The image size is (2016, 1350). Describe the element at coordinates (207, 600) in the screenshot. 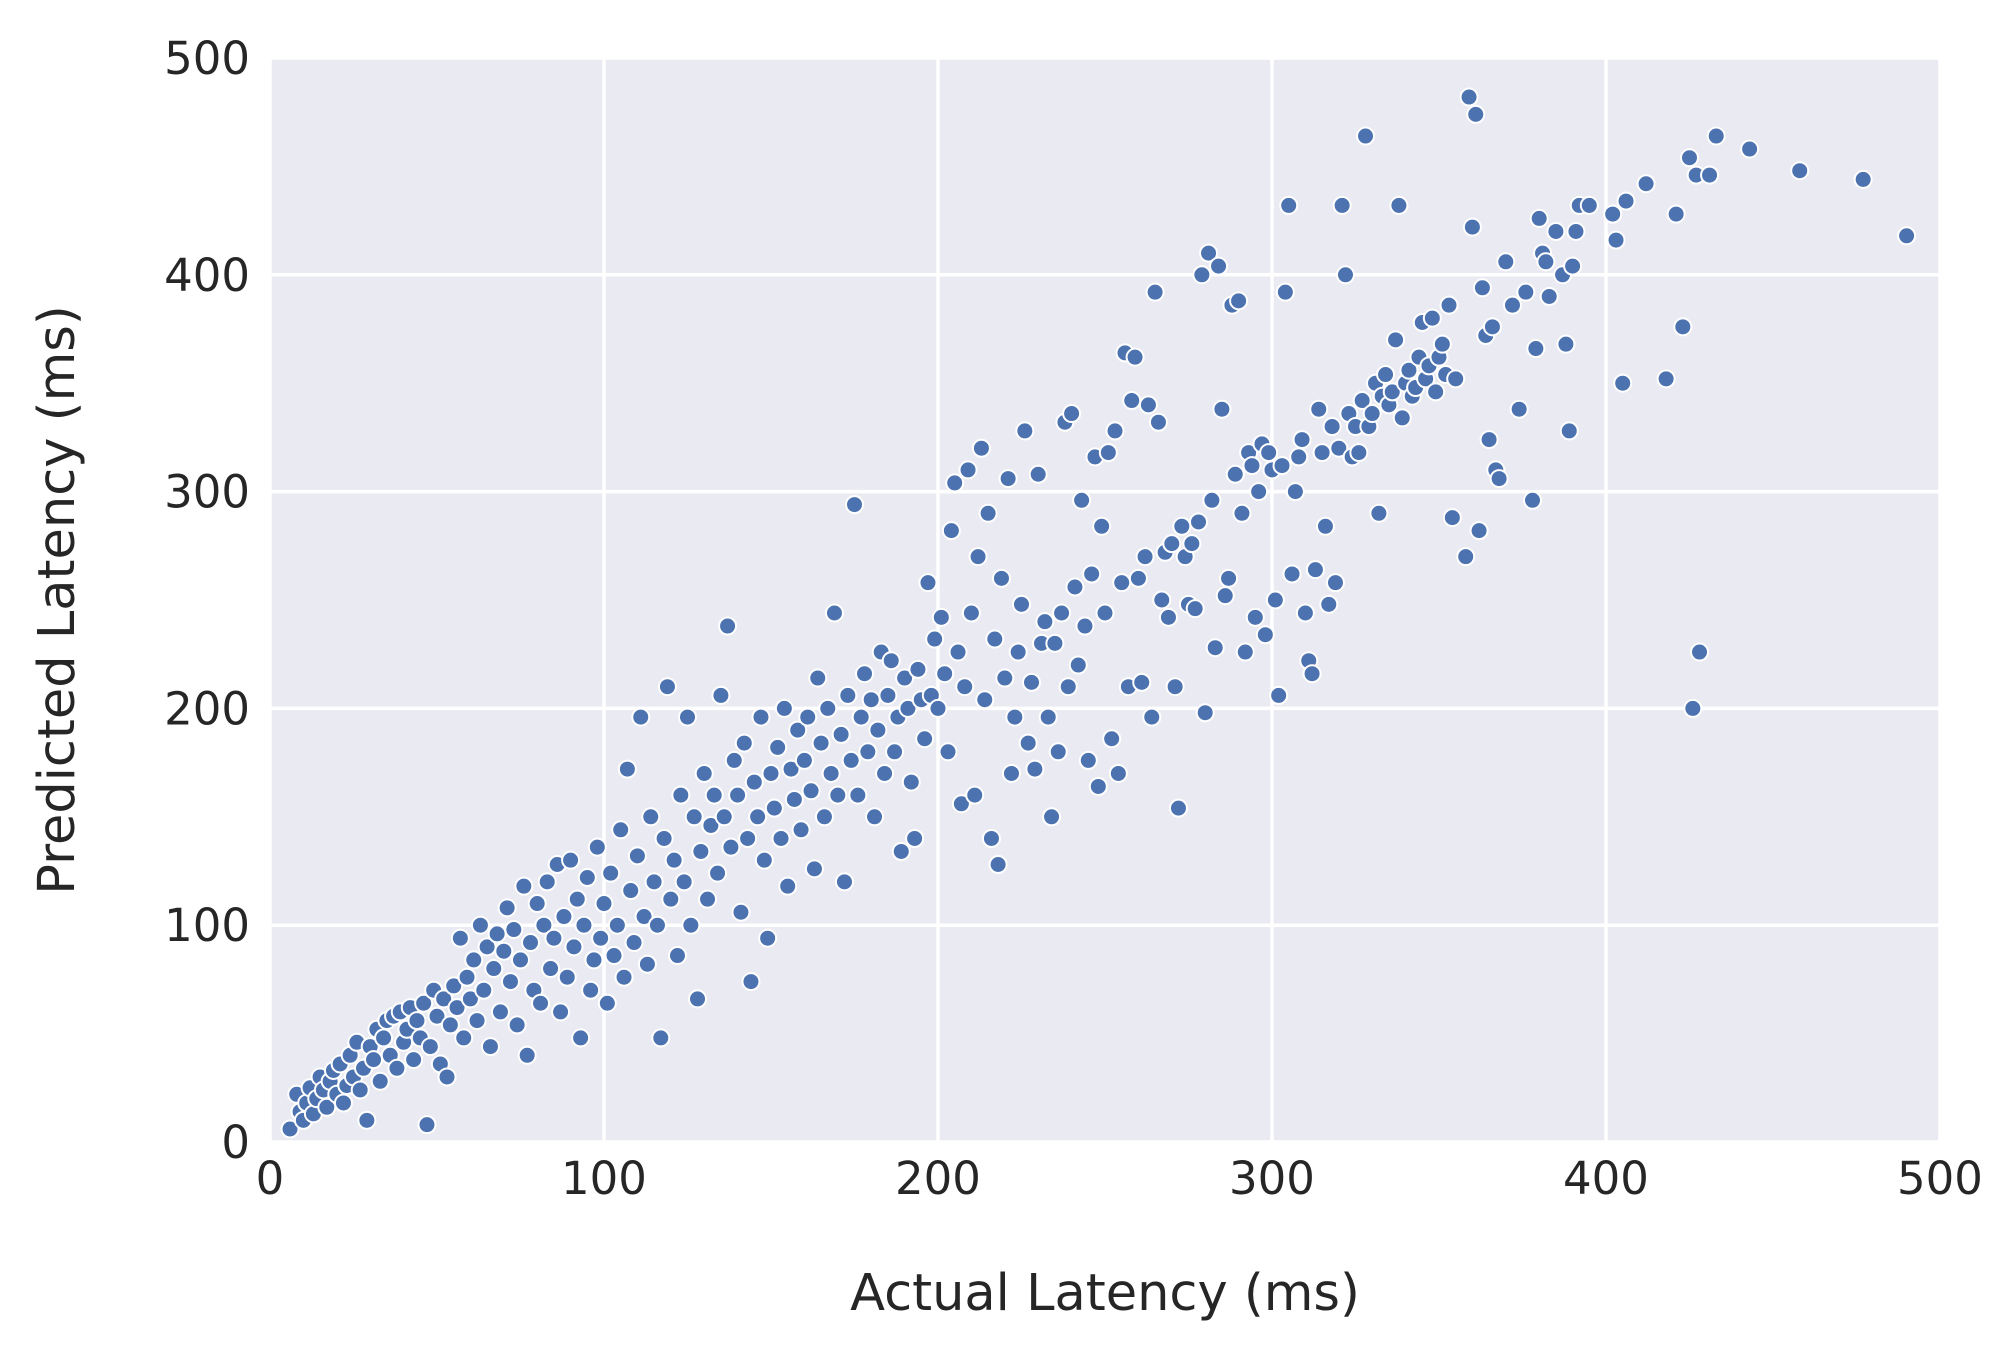

I see `y-tick-labels: 0 100 200 300 400 500` at that location.